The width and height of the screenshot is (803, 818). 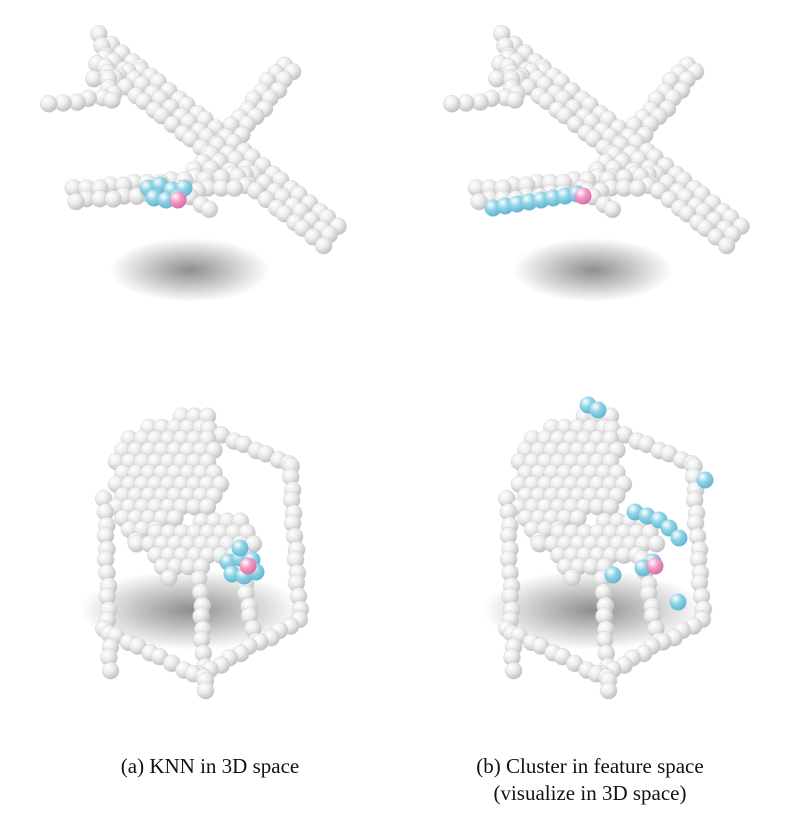 I want to click on airplane-cluster-highlighted-points, so click(x=538, y=201).